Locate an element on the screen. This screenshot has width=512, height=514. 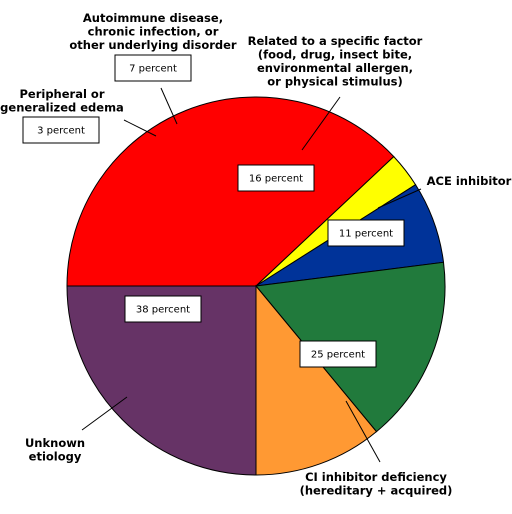
category-label-line: CI inhibitor deficiency is located at coordinates (376, 477).